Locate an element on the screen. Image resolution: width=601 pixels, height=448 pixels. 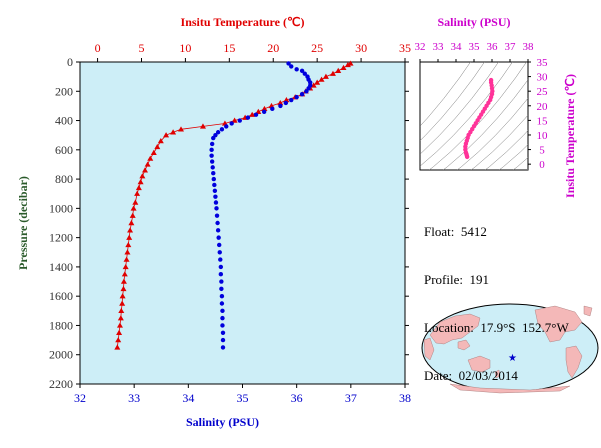
ts-right-tick-label: 15 is located at coordinates (543, 121).